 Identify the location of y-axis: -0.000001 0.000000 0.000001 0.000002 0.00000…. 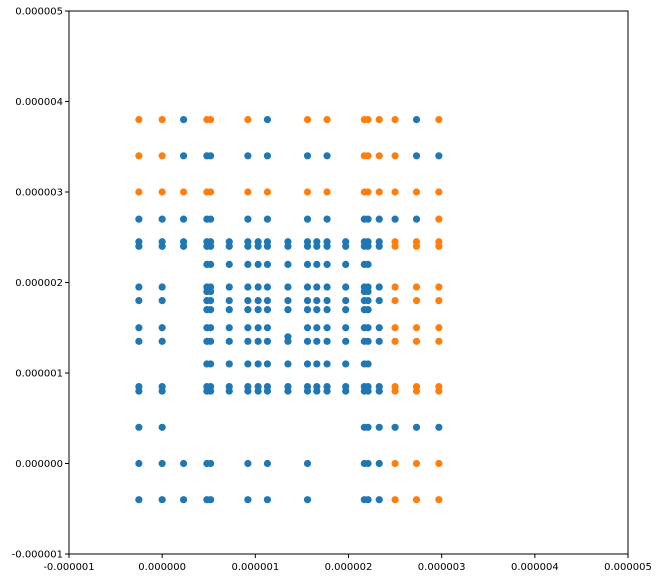
(40, 284).